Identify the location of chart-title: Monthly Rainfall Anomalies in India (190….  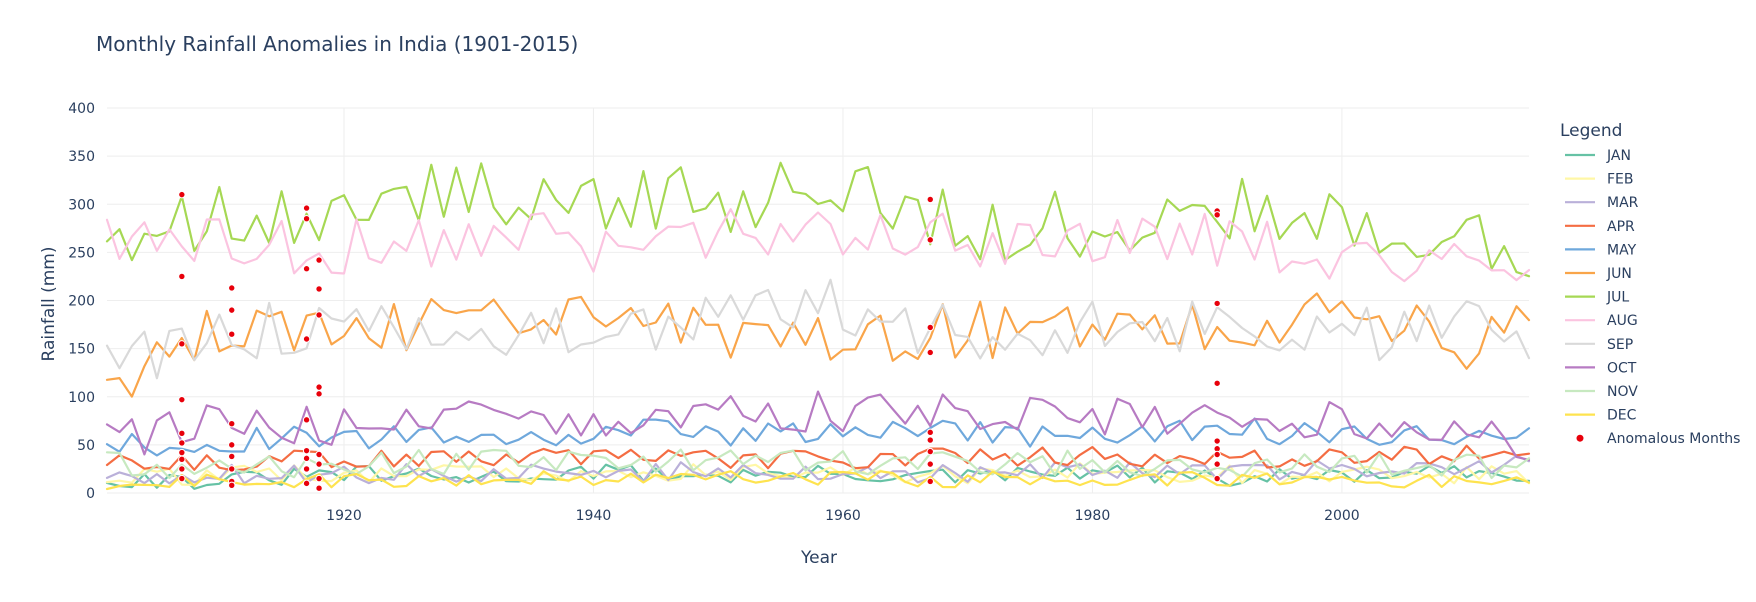
(337, 44).